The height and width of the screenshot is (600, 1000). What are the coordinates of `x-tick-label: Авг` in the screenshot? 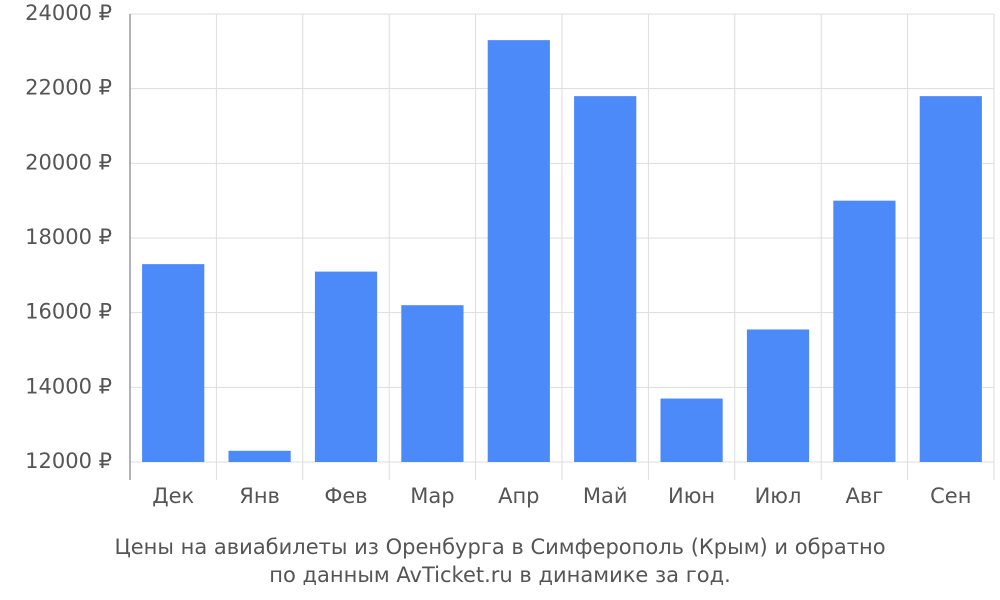 It's located at (865, 496).